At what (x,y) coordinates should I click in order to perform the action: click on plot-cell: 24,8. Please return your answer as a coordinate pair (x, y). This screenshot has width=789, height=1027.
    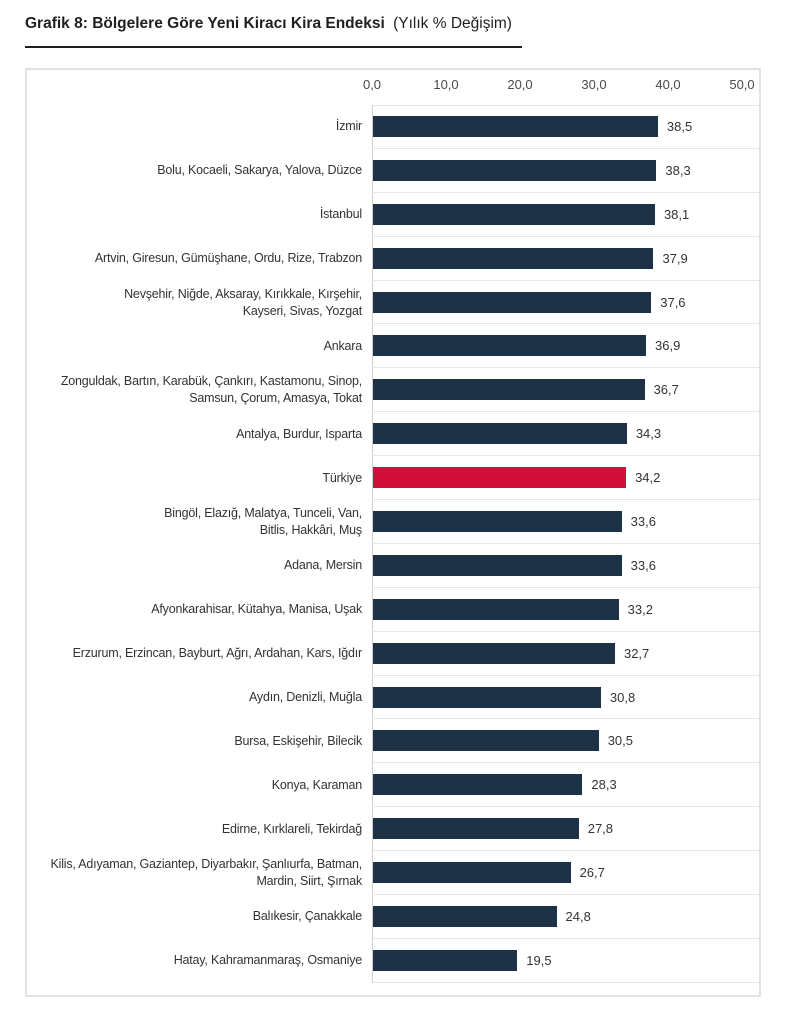
    Looking at the image, I should click on (565, 917).